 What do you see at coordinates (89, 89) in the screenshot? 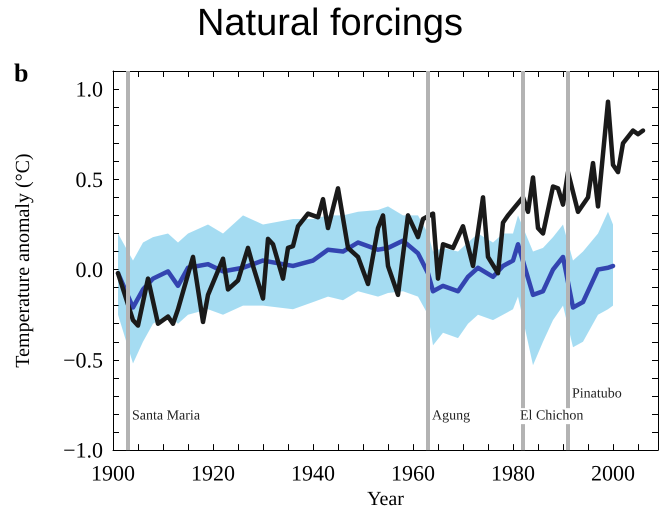
I see `y-tick-label: 1.0` at bounding box center [89, 89].